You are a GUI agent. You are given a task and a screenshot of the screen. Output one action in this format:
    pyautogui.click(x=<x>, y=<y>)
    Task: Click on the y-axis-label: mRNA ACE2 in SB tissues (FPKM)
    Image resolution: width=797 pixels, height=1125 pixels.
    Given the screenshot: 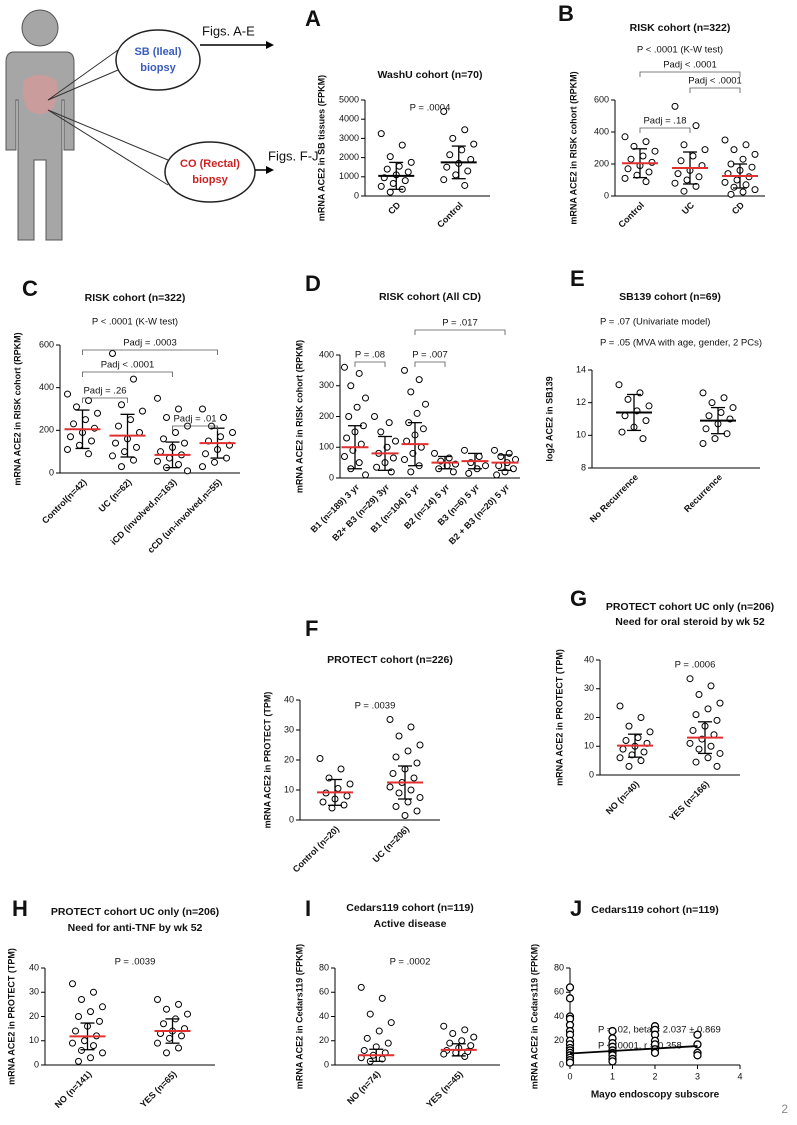 What is the action you would take?
    pyautogui.click(x=321, y=148)
    